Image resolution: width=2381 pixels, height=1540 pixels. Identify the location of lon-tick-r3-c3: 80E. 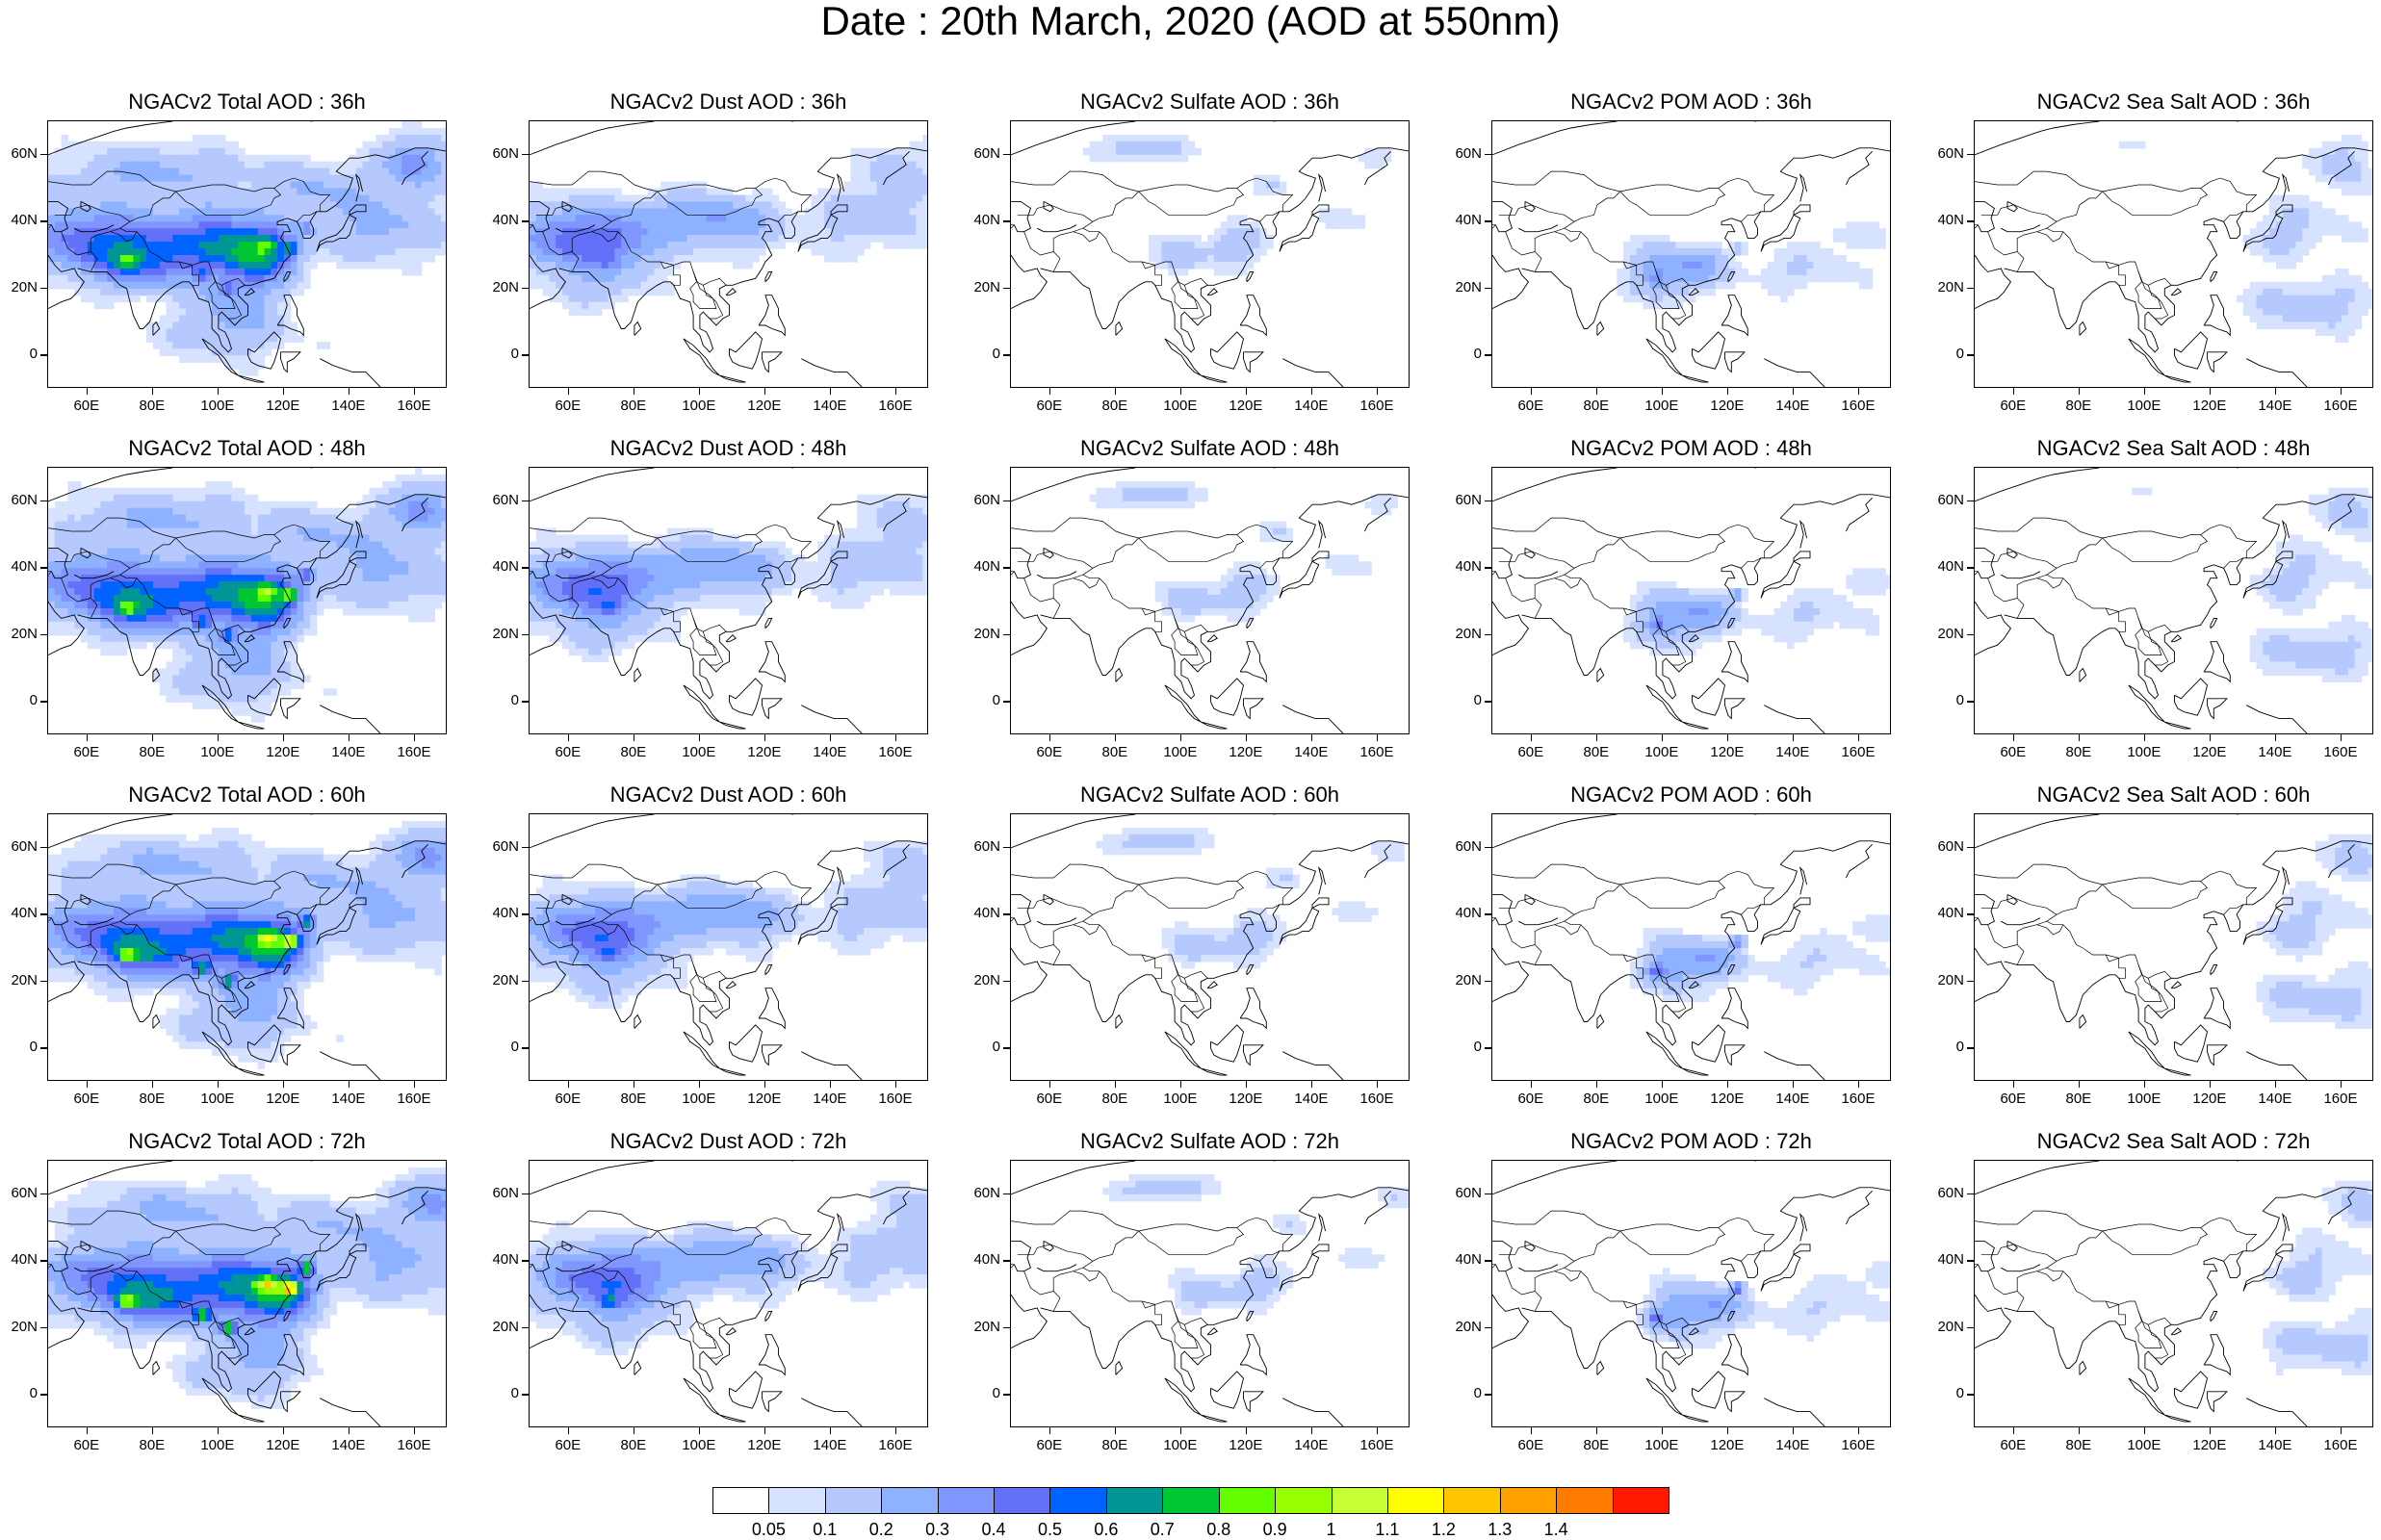
(1114, 1099).